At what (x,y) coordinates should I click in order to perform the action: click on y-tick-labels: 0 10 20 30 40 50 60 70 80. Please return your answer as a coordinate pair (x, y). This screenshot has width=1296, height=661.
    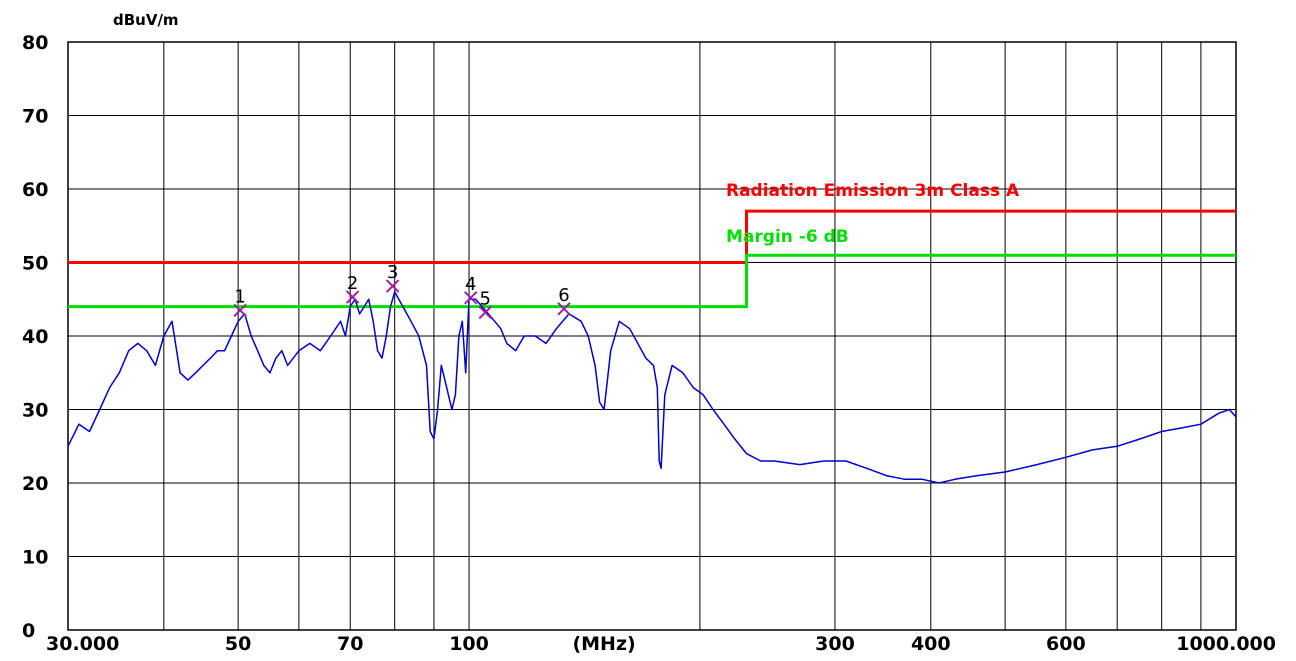
    Looking at the image, I should click on (35, 337).